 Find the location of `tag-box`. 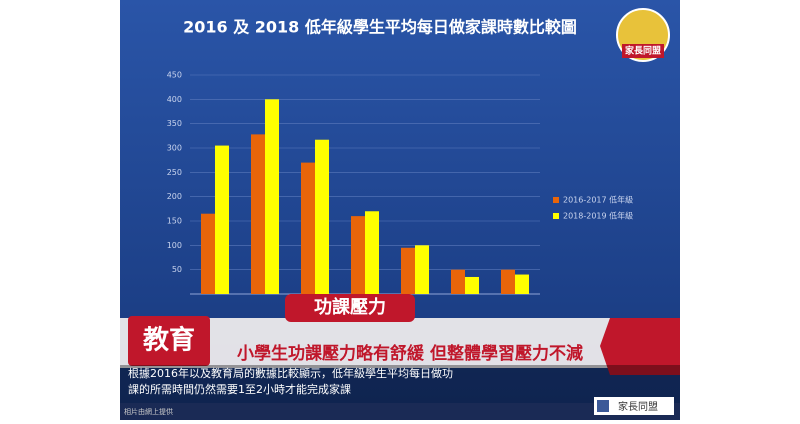

tag-box is located at coordinates (169, 341).